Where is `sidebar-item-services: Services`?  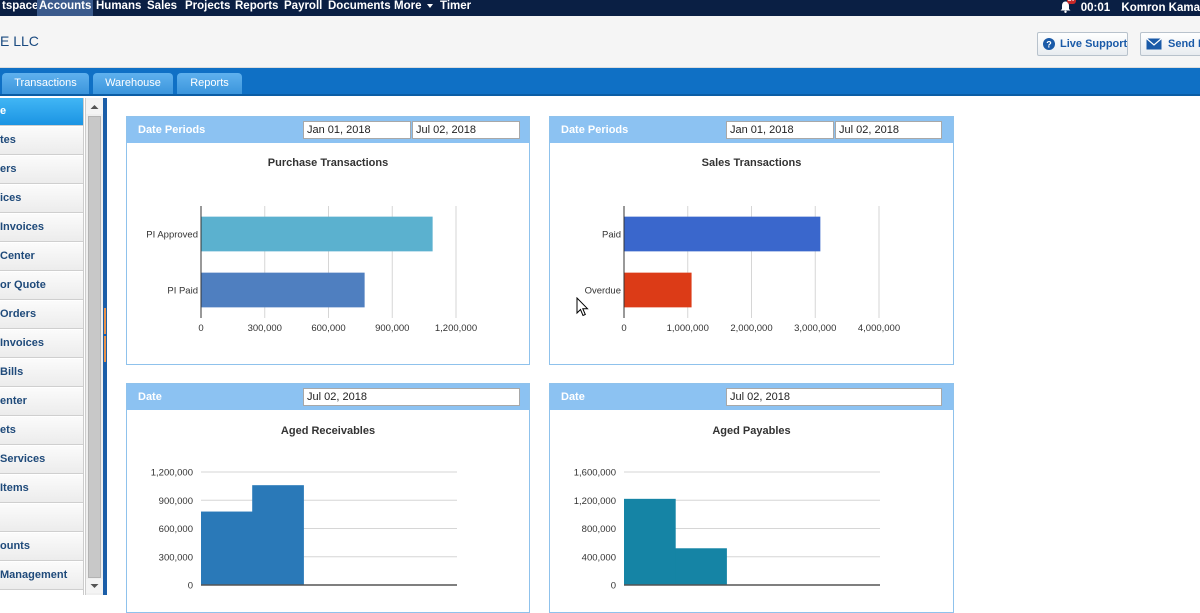 sidebar-item-services: Services is located at coordinates (41, 460).